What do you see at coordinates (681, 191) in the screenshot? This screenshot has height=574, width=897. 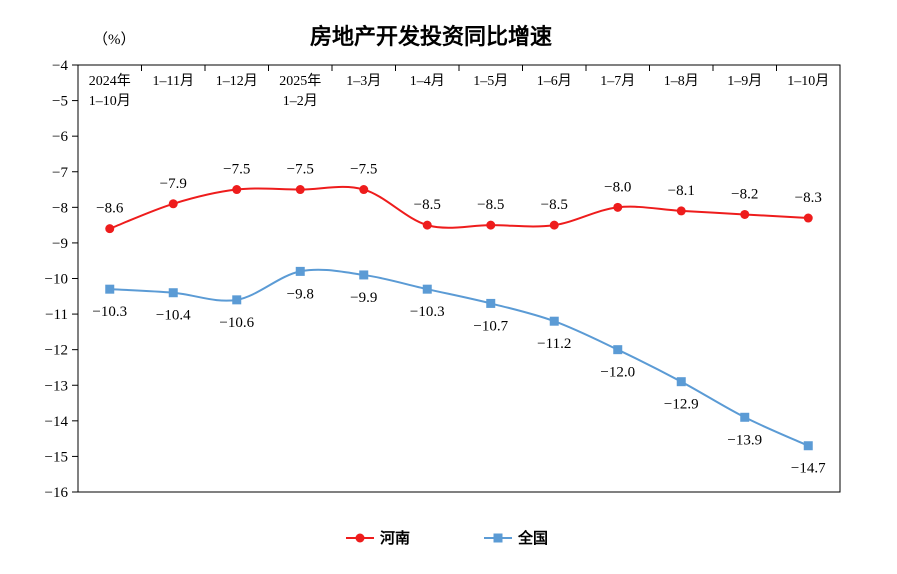 I see `data-label: −8.1` at bounding box center [681, 191].